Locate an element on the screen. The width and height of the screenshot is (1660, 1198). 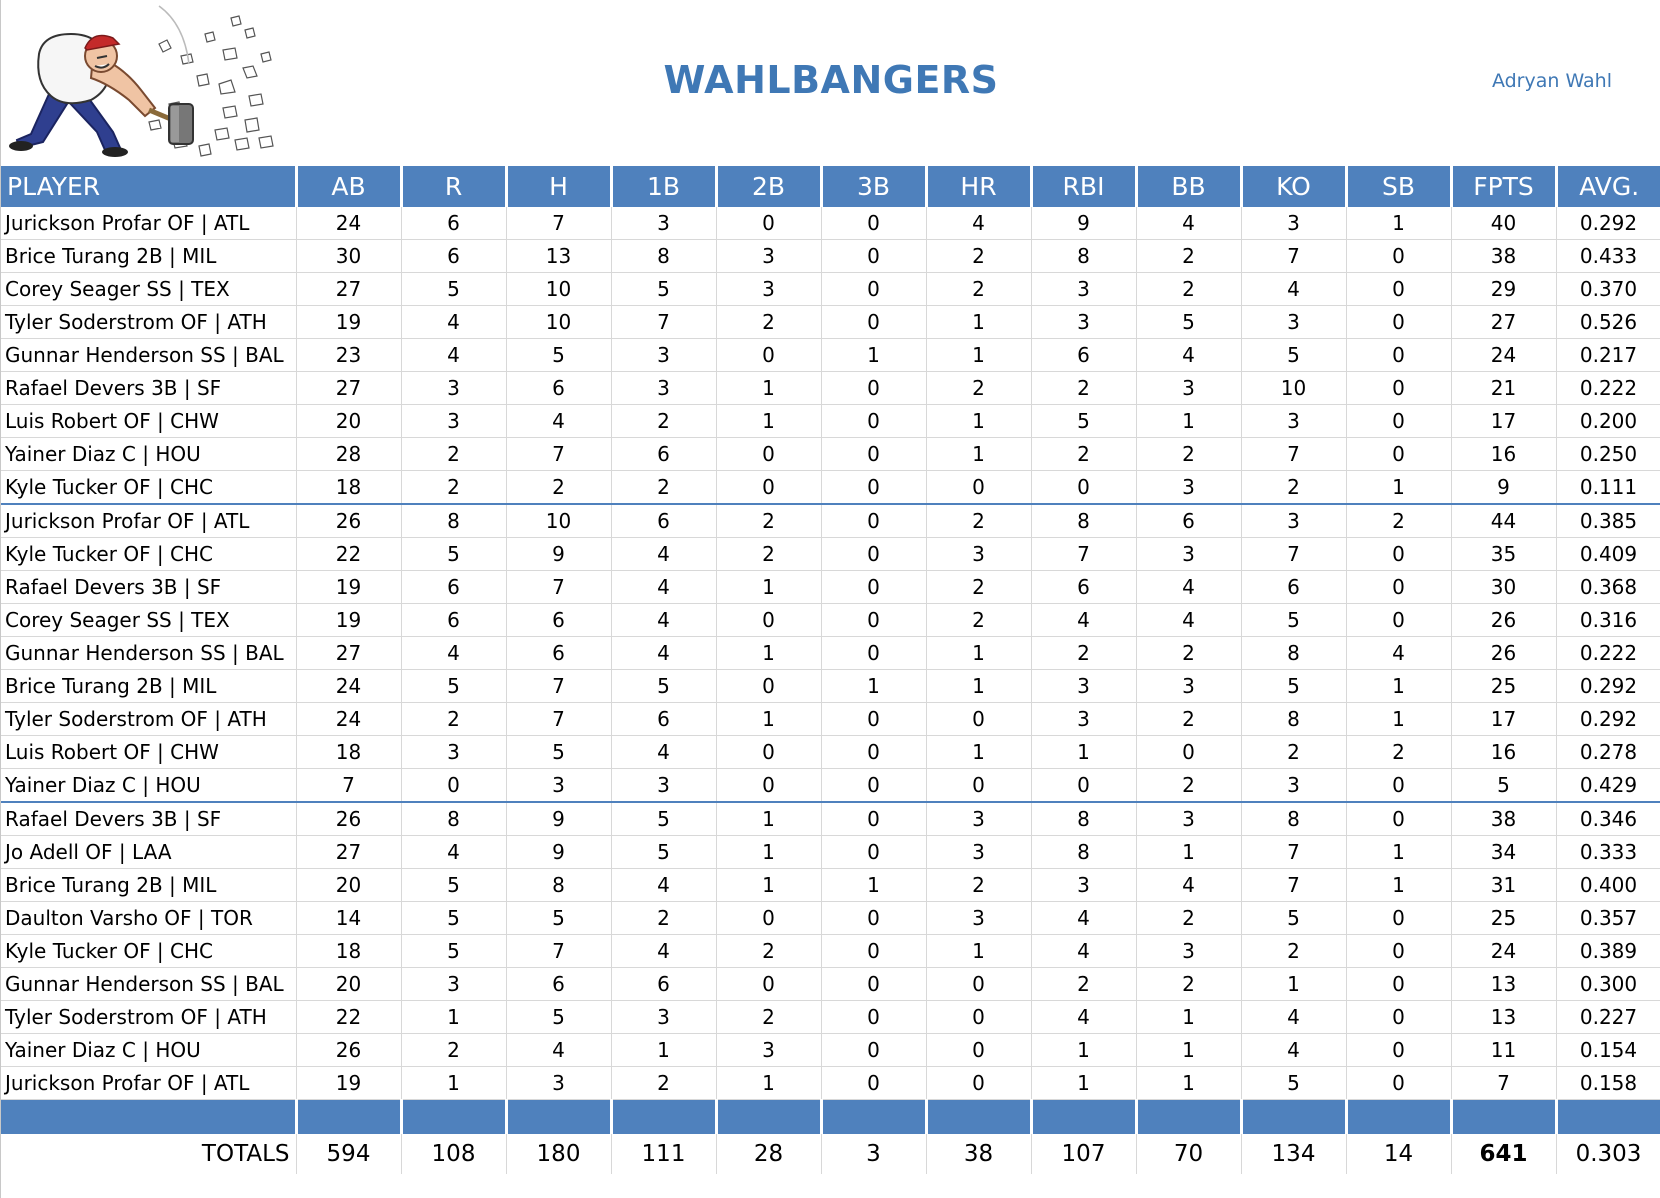
stat-cell-fpts: 25 is located at coordinates (1504, 686).